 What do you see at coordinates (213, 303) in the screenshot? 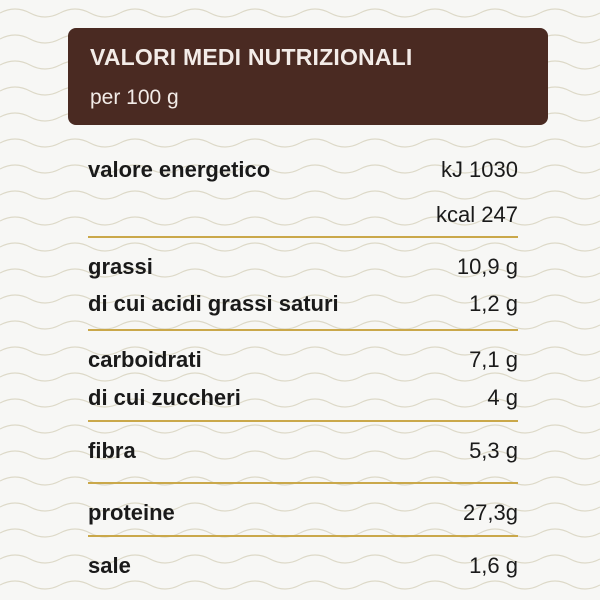
I see `nutrient-name: di cui acidi grassi saturi` at bounding box center [213, 303].